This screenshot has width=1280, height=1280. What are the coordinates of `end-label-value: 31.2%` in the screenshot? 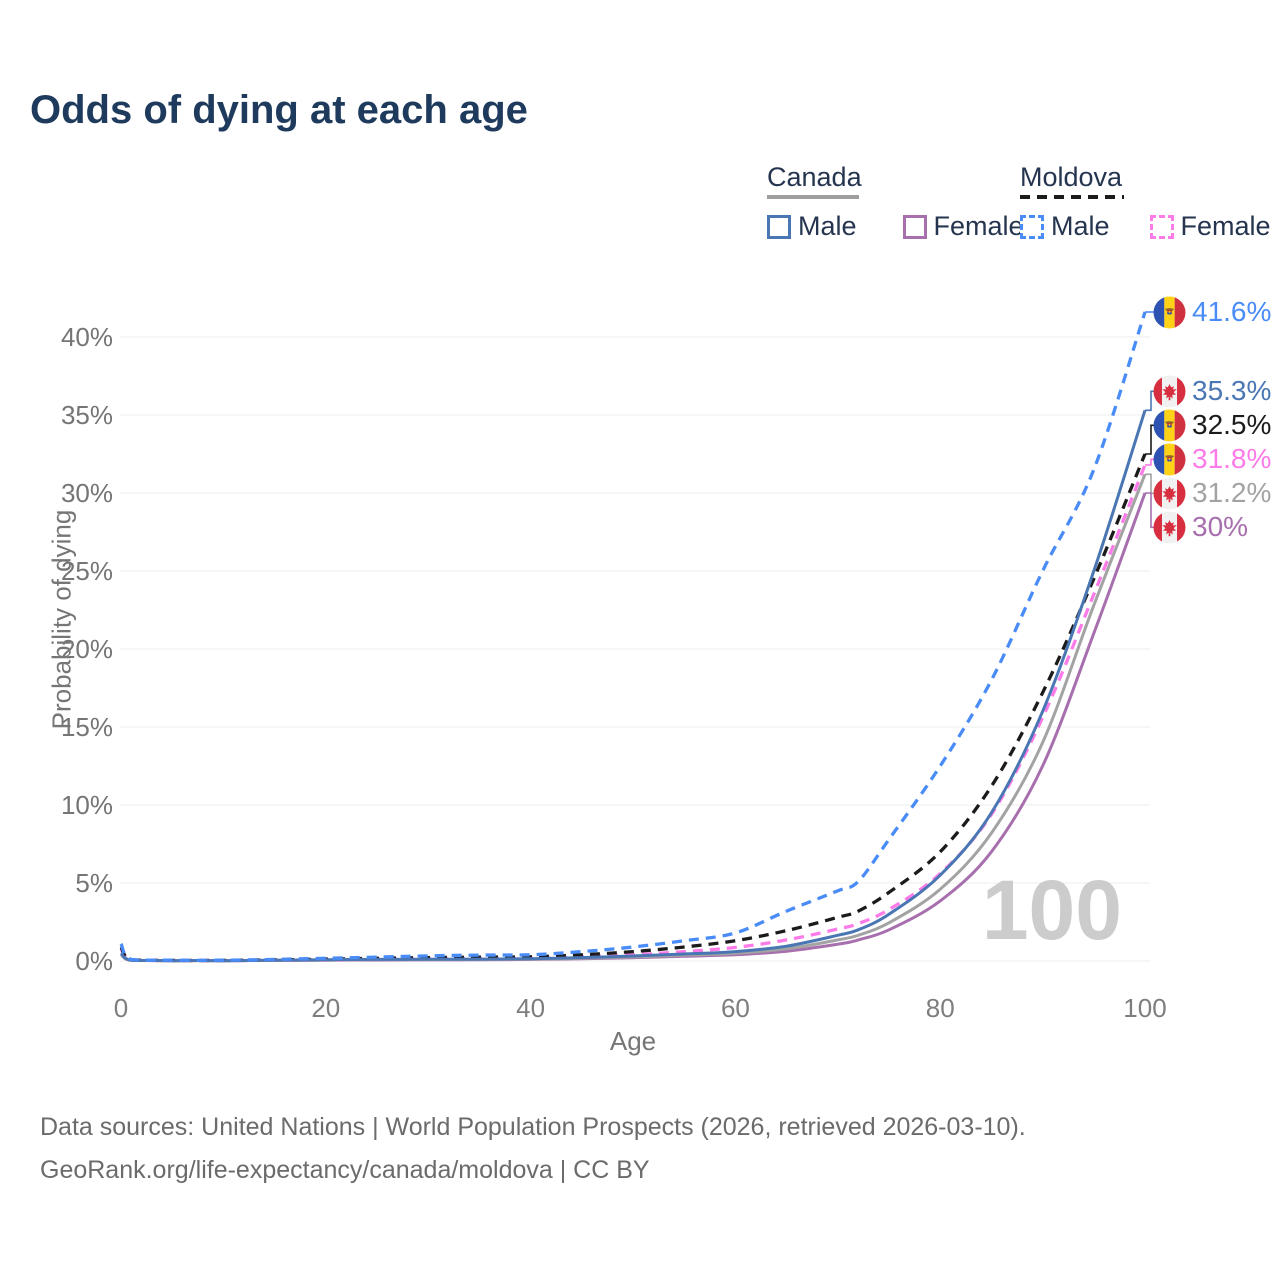 It's located at (1232, 493).